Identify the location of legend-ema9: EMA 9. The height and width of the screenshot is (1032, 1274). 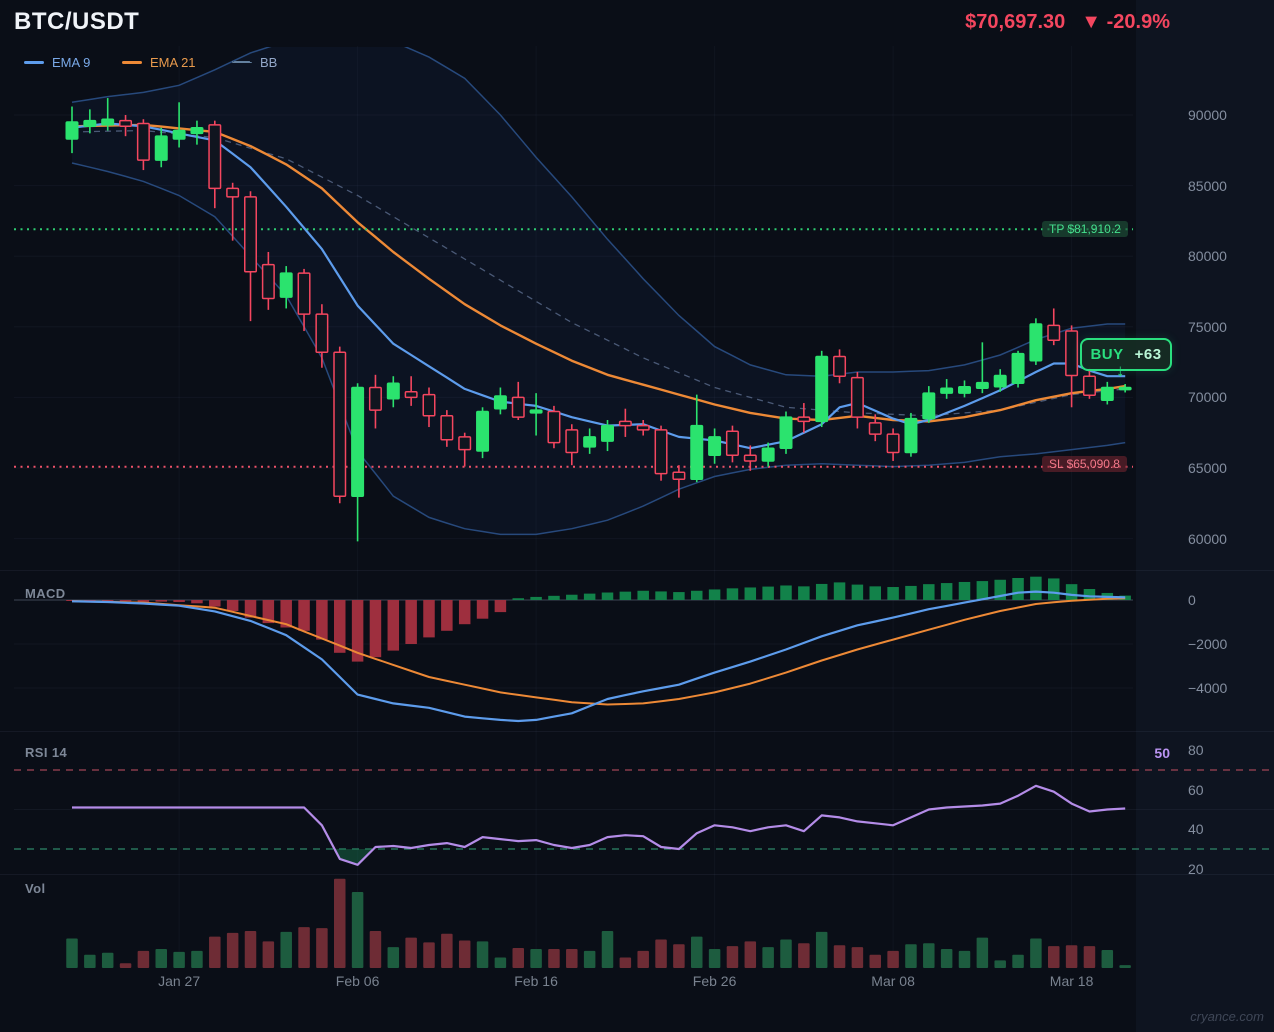
(57, 62).